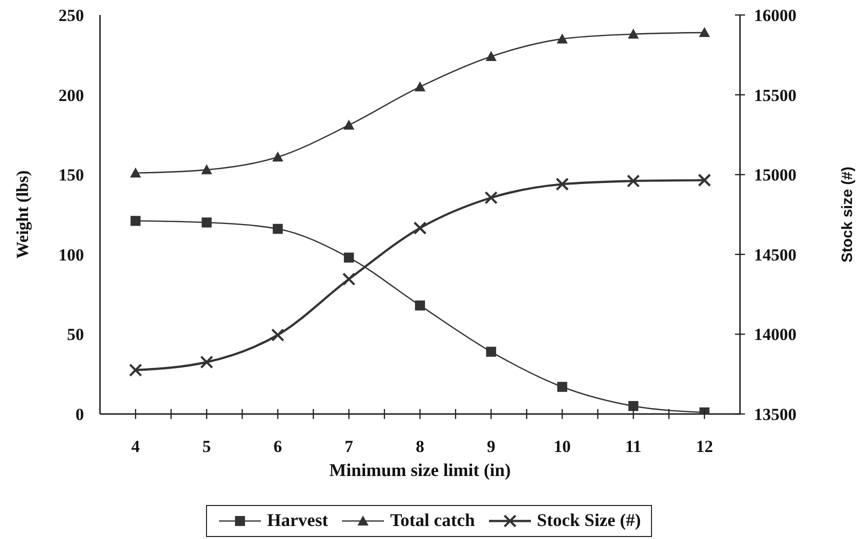  What do you see at coordinates (80, 414) in the screenshot?
I see `y-tick-label: 0` at bounding box center [80, 414].